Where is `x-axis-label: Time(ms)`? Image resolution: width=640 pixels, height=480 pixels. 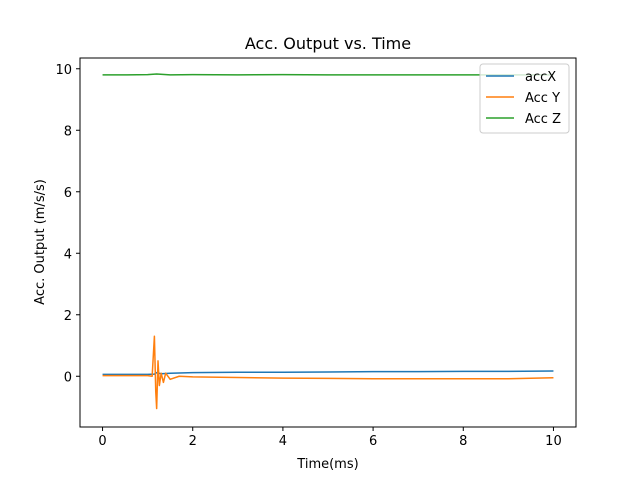
x-axis-label: Time(ms) is located at coordinates (327, 464).